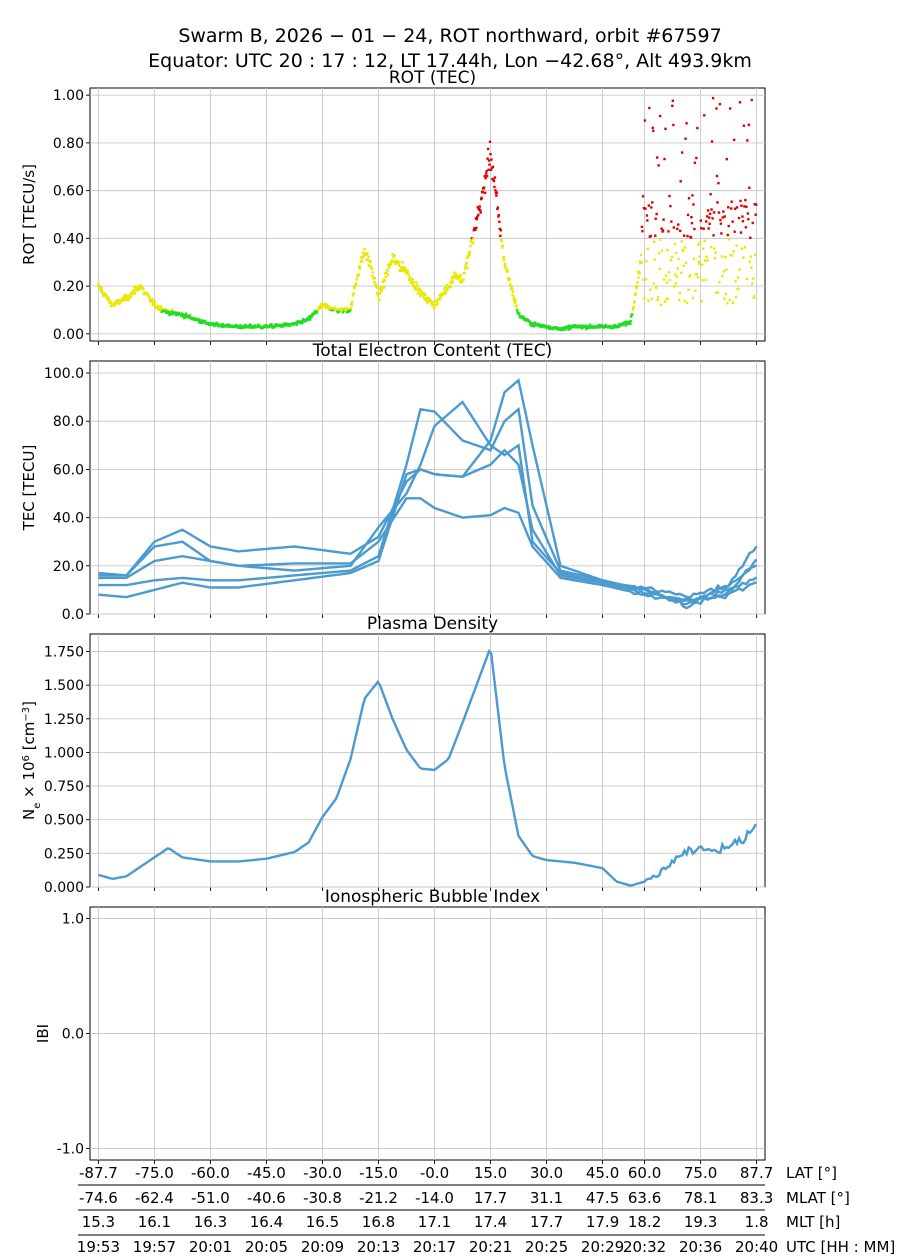 The width and height of the screenshot is (900, 1260). What do you see at coordinates (68, 470) in the screenshot?
I see `y-tick-label: 60.0` at bounding box center [68, 470].